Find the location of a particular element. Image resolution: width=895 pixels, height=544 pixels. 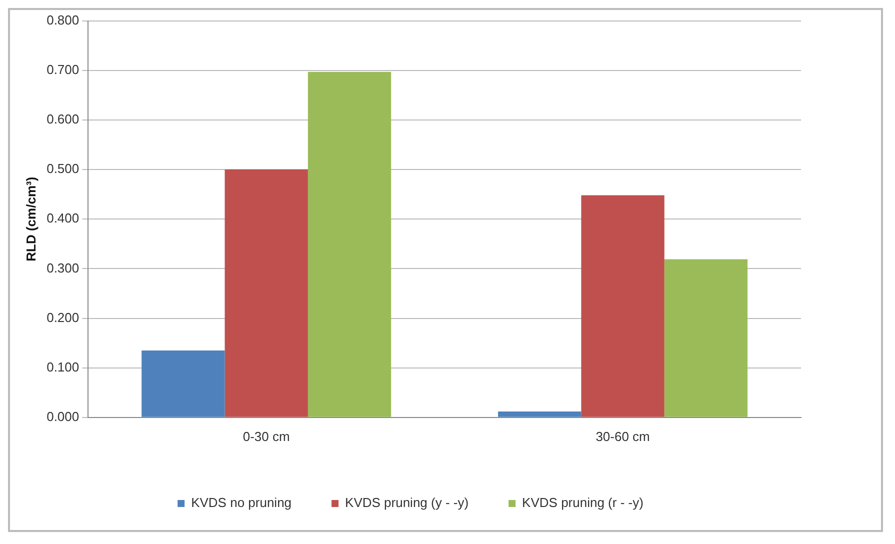

legend-label: KVDS pruning (r - -y) is located at coordinates (583, 502).